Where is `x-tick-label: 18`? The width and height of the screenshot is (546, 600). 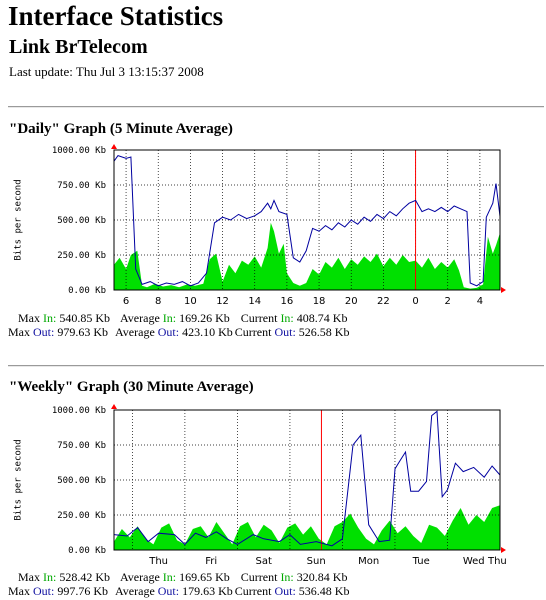
x-tick-label: 18 is located at coordinates (319, 301).